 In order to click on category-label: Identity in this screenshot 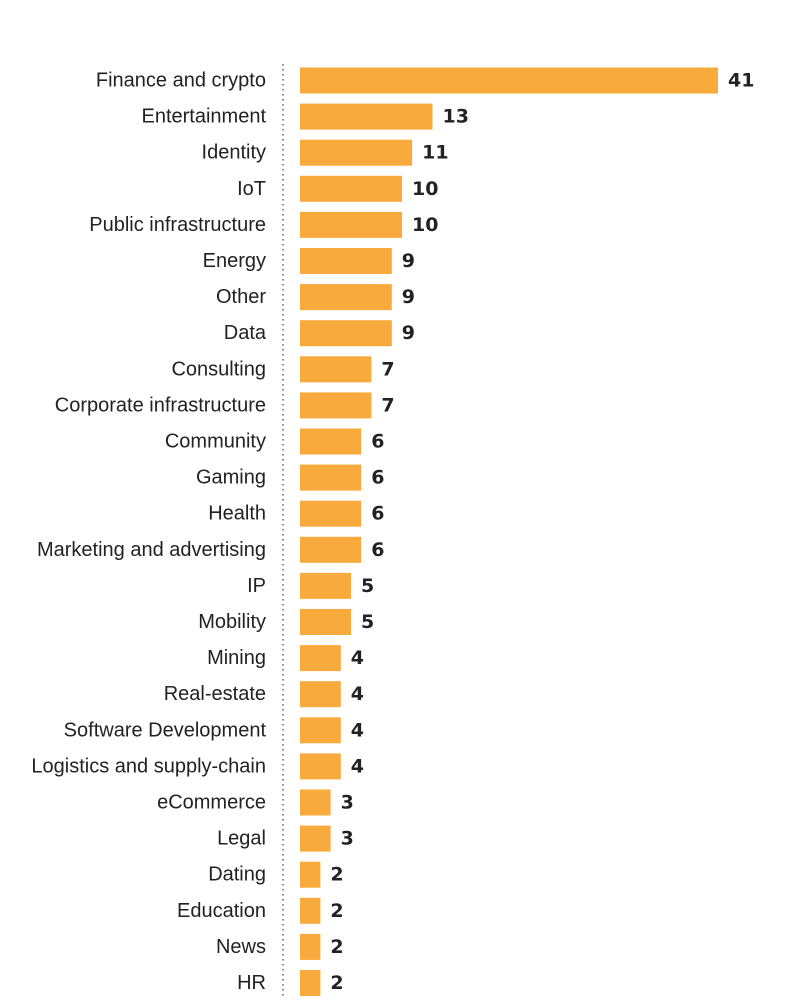, I will do `click(234, 153)`.